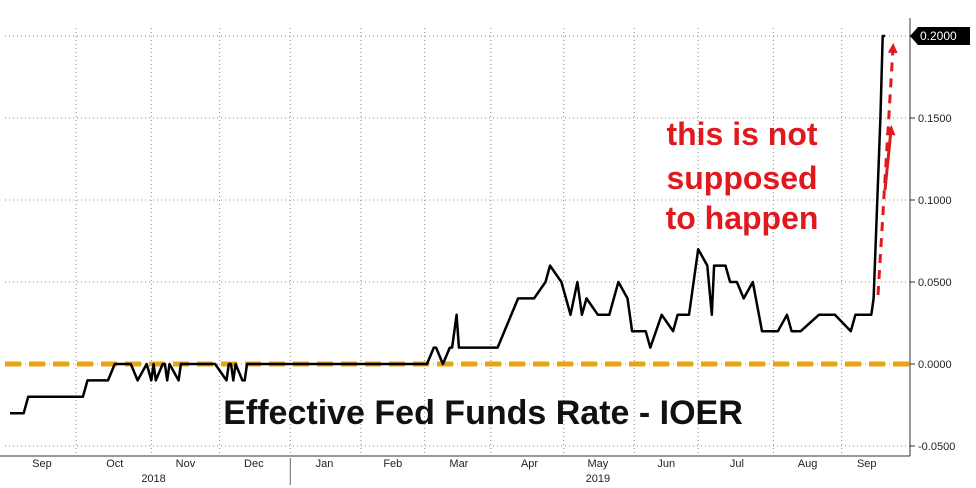 The image size is (976, 488). What do you see at coordinates (808, 464) in the screenshot?
I see `x-tick-label: Aug` at bounding box center [808, 464].